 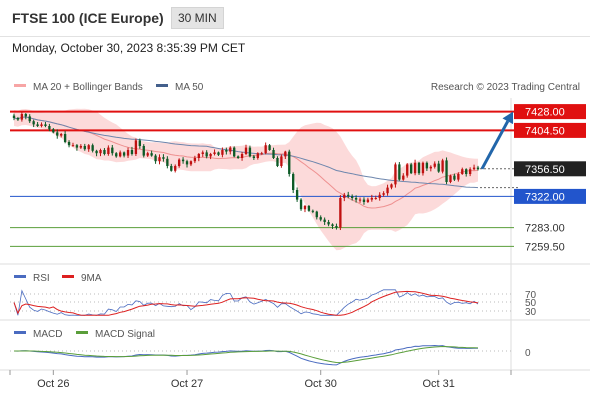 What do you see at coordinates (531, 303) in the screenshot?
I see `rsi-50-label: 50` at bounding box center [531, 303].